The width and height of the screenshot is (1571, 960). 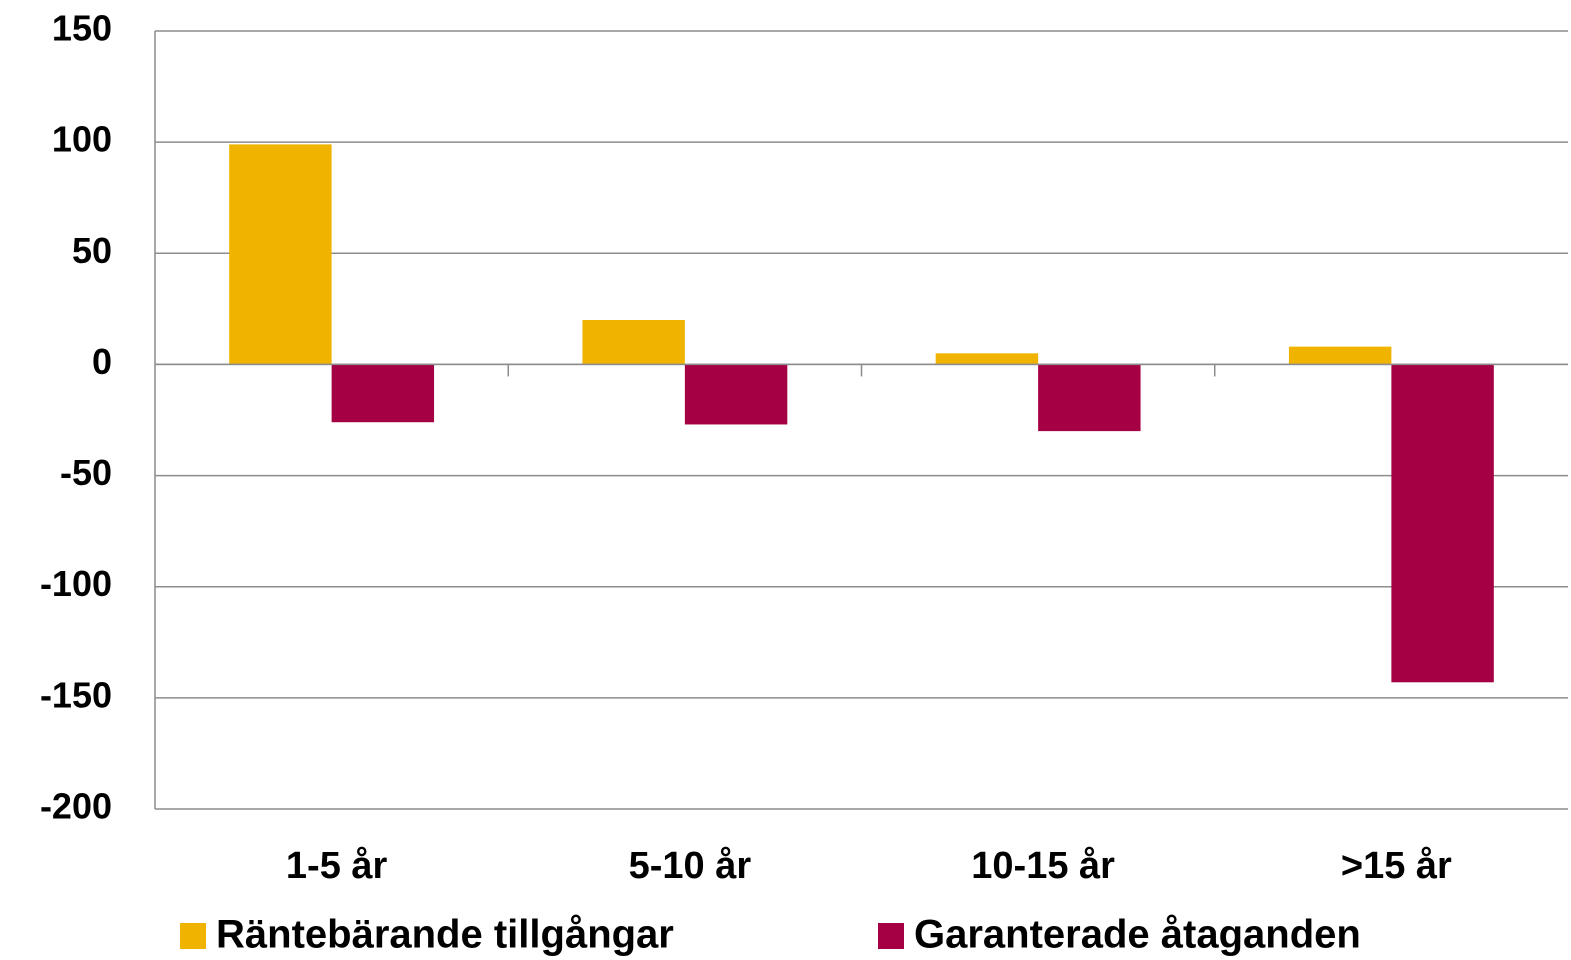 I want to click on y-tick-label: 100, so click(x=82, y=139).